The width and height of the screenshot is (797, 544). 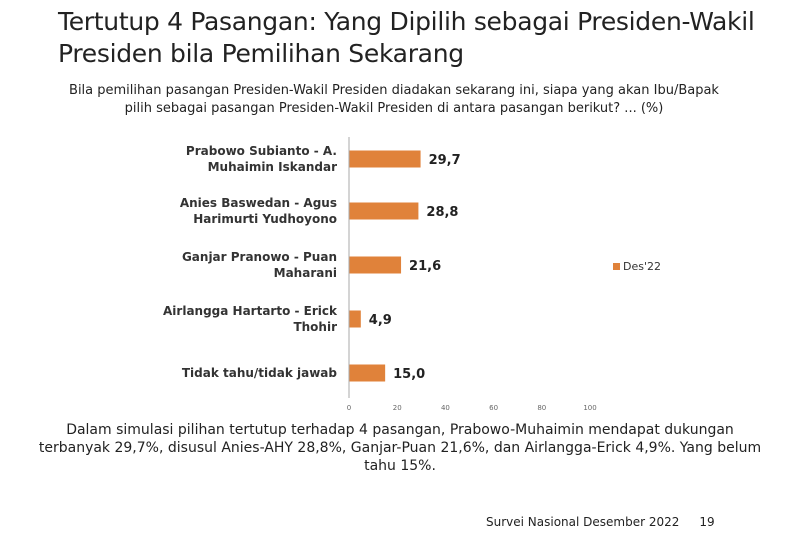 What do you see at coordinates (261, 151) in the screenshot?
I see `category-label-line: Prabowo Subianto - A.` at bounding box center [261, 151].